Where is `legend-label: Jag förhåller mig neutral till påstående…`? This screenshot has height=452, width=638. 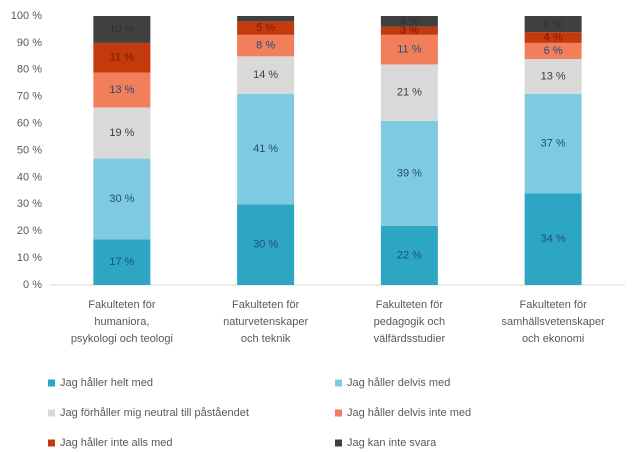
legend-label: Jag förhåller mig neutral till påstående… is located at coordinates (154, 413).